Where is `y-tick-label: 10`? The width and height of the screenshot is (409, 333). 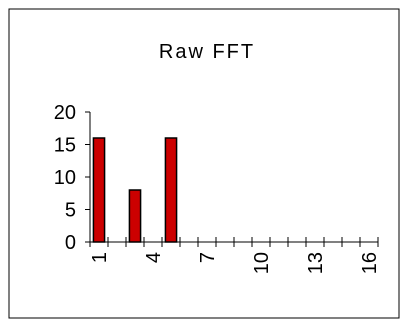 y-tick-label: 10 is located at coordinates (65, 178).